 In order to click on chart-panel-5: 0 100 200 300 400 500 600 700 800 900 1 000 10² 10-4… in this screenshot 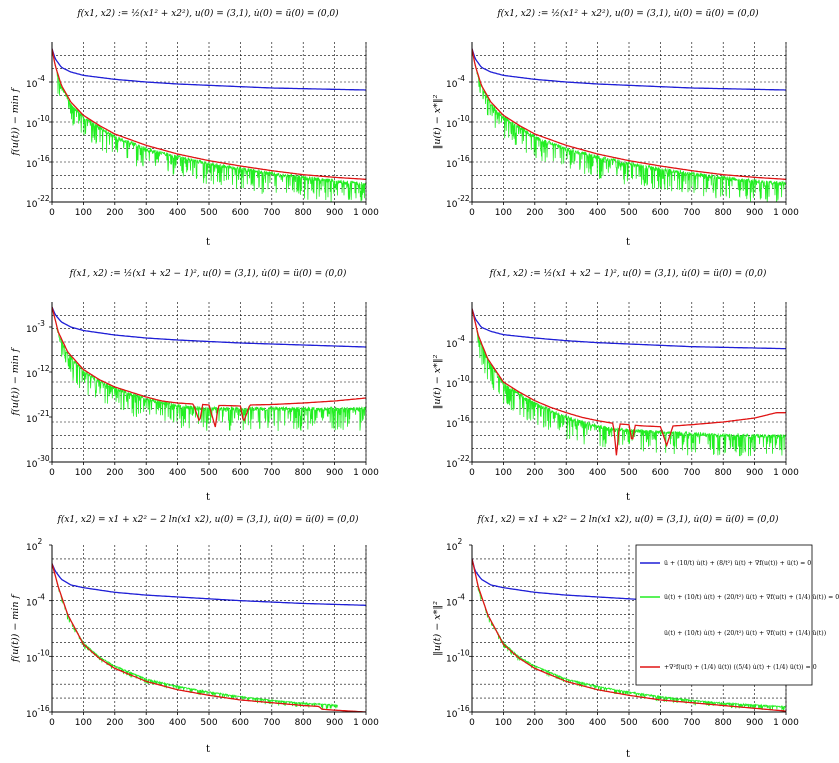, I will do `click(194, 634)`.